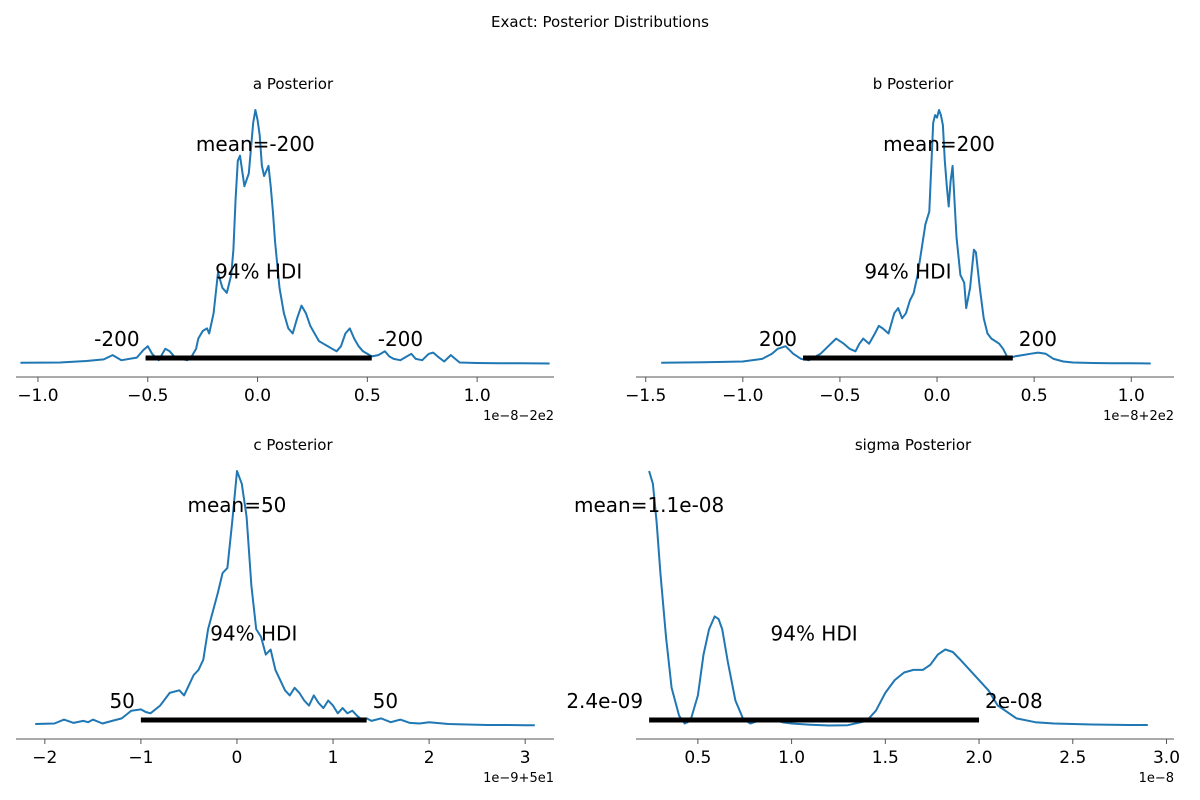 The height and width of the screenshot is (800, 1200). Describe the element at coordinates (1072, 758) in the screenshot. I see `x-tick-label: 2.5` at that location.